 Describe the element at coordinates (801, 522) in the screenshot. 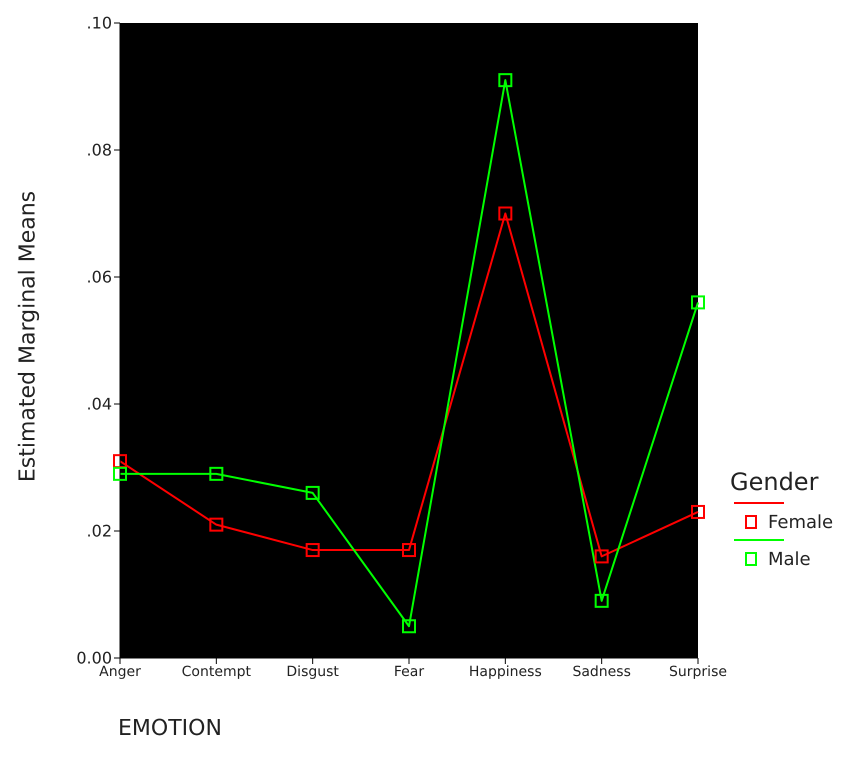

I see `legend-label: Female` at that location.